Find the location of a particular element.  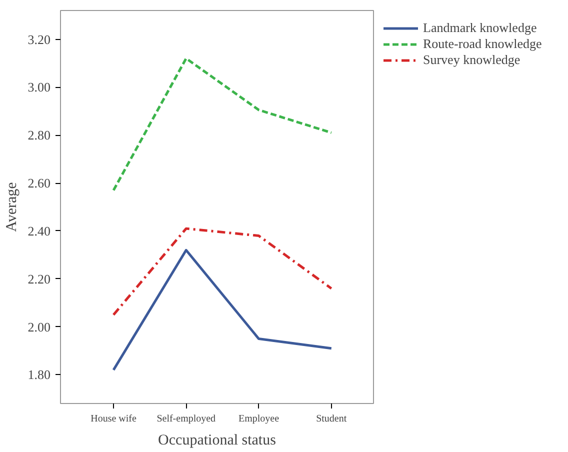

y-tick-label: 2.80 is located at coordinates (39, 135).